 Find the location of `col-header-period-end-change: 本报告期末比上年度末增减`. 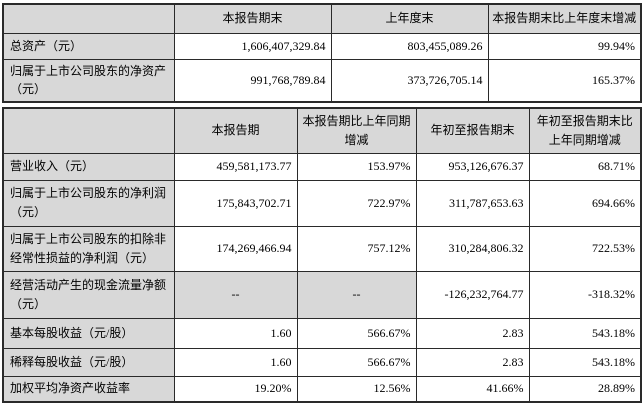

col-header-period-end-change: 本报告期末比上年度末增减 is located at coordinates (564, 18).